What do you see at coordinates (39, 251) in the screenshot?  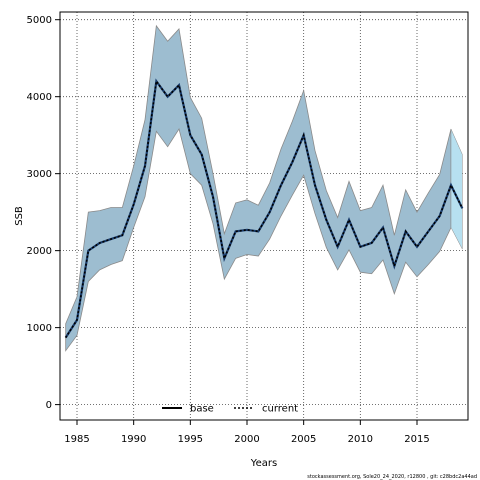 I see `y-tick-label: 2000` at bounding box center [39, 251].